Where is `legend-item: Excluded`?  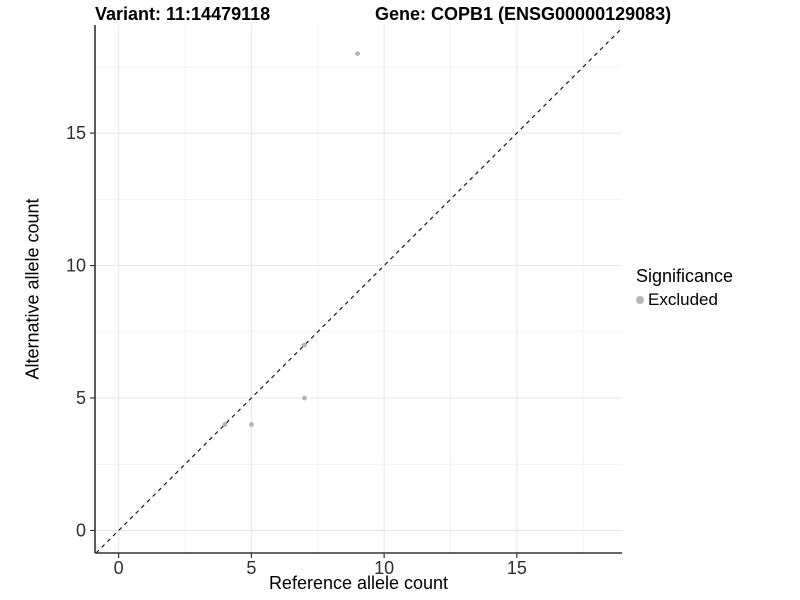 legend-item: Excluded is located at coordinates (684, 300).